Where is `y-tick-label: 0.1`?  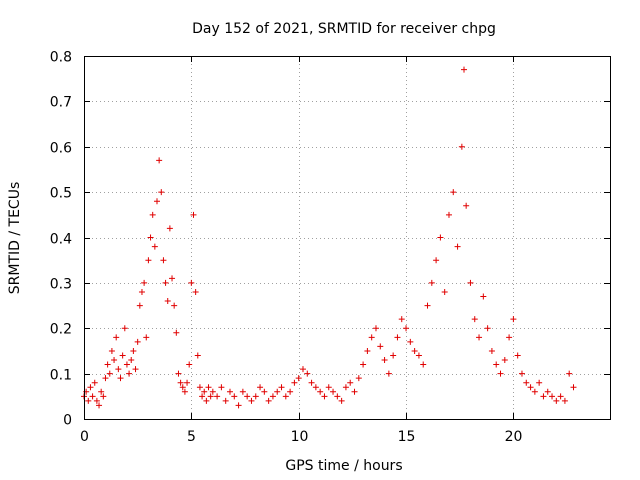
y-tick-label: 0.1 is located at coordinates (61, 376).